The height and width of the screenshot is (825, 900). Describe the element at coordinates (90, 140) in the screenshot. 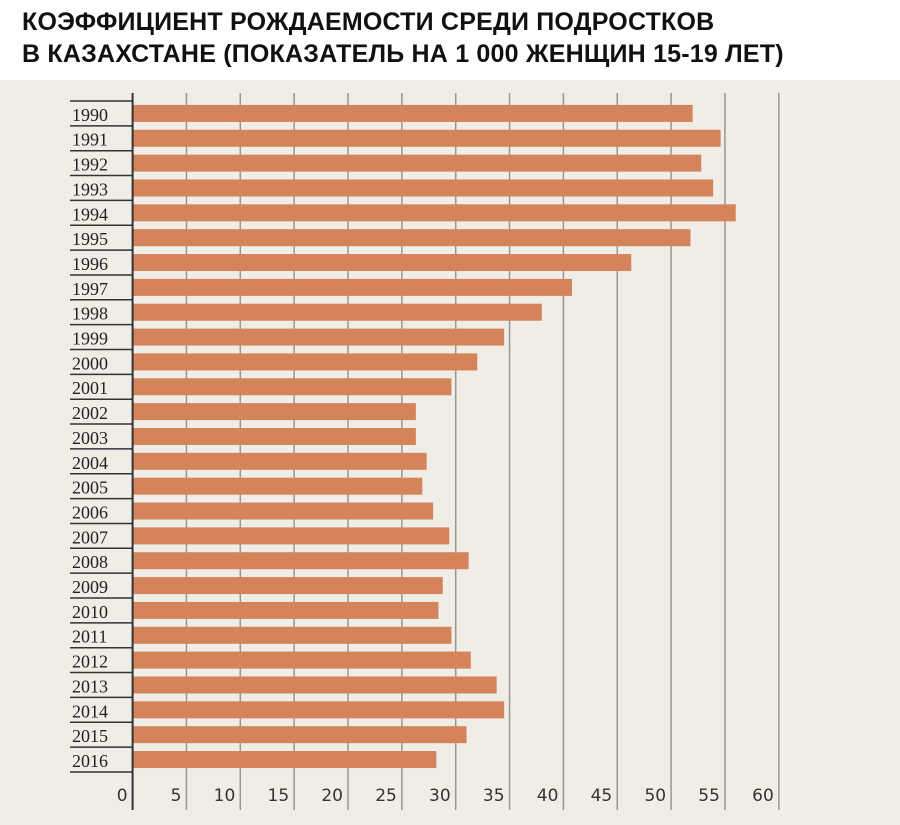

I see `year-label: 1991` at that location.